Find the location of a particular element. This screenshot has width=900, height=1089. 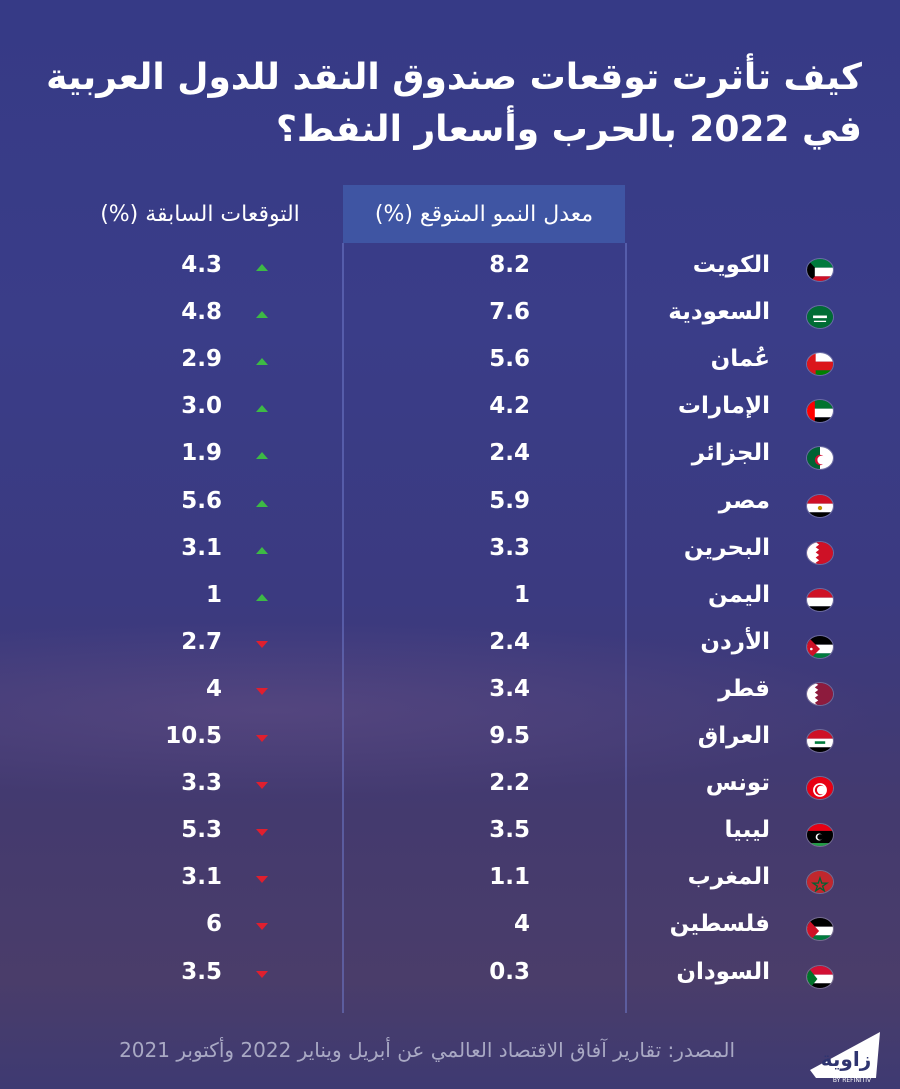

growth-value: 4.2 is located at coordinates (509, 406).